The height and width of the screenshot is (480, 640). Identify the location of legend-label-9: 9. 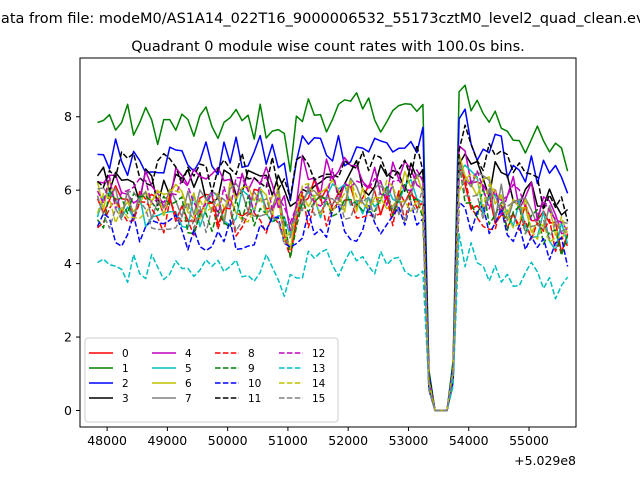
(251, 369).